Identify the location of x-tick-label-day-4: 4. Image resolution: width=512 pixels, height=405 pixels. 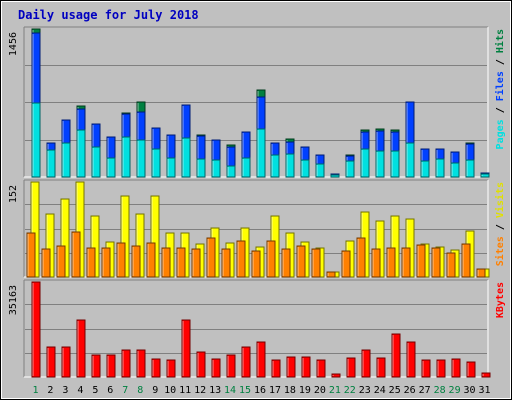
(80, 390).